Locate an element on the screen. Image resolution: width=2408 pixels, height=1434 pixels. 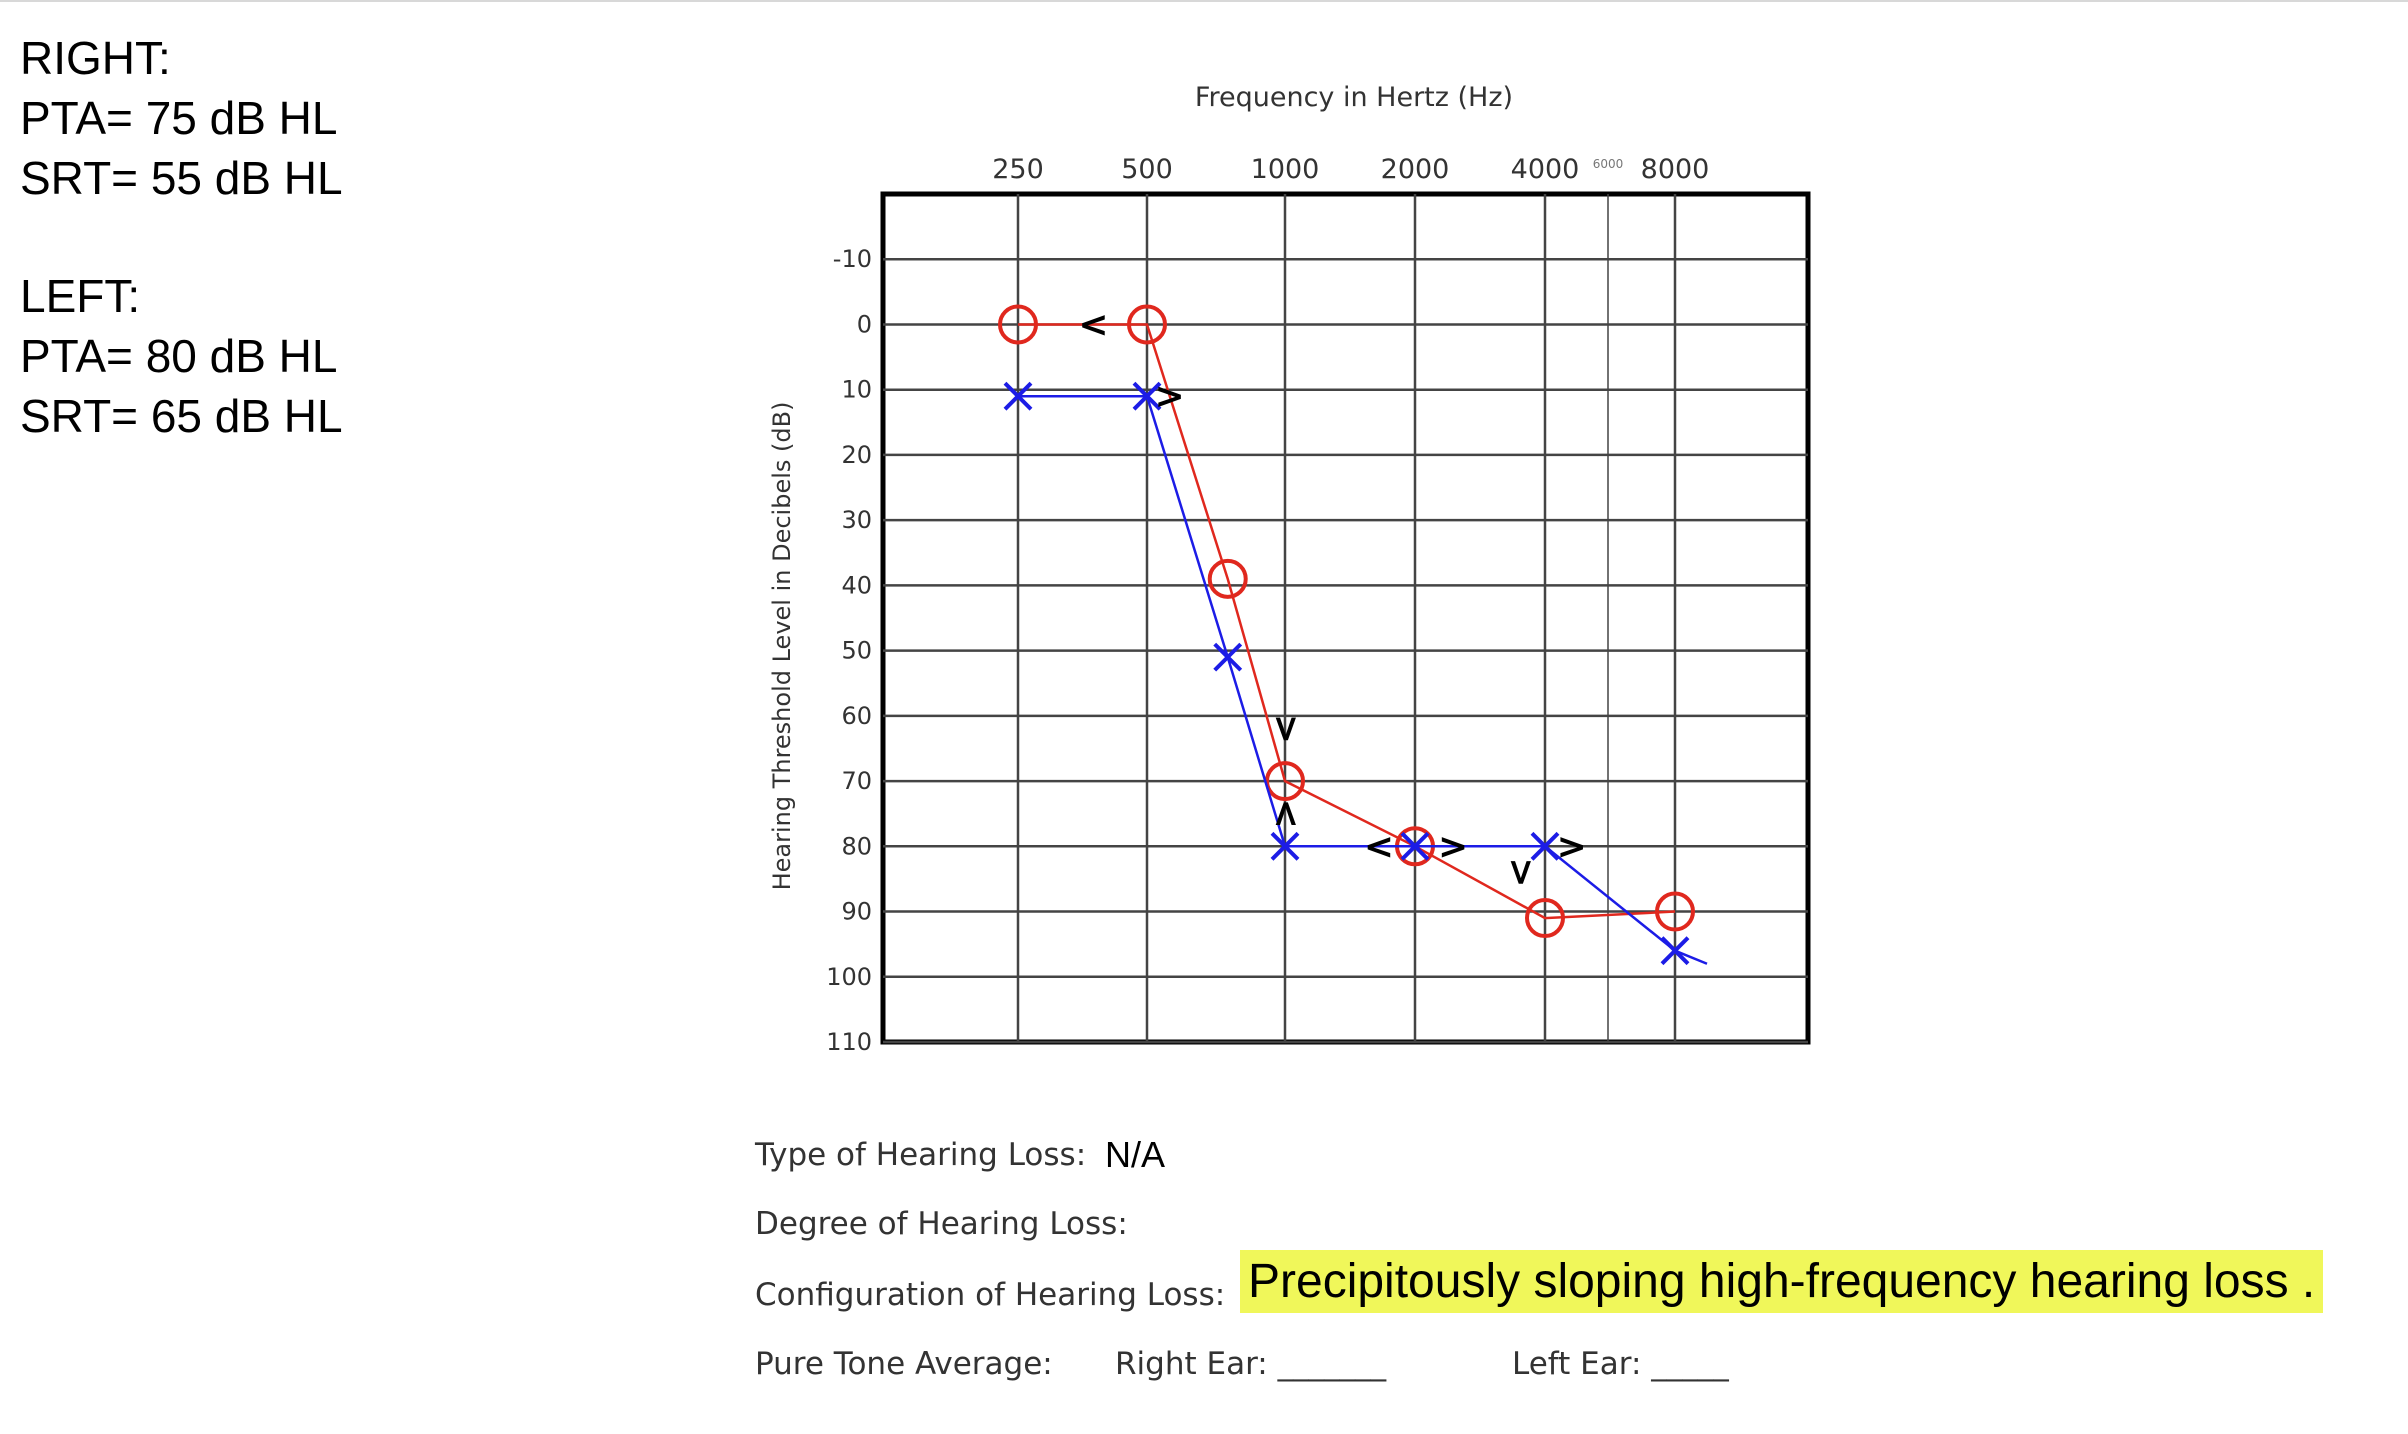
bone-conduction-marks: < > < > < > < > is located at coordinates (1332, 595).